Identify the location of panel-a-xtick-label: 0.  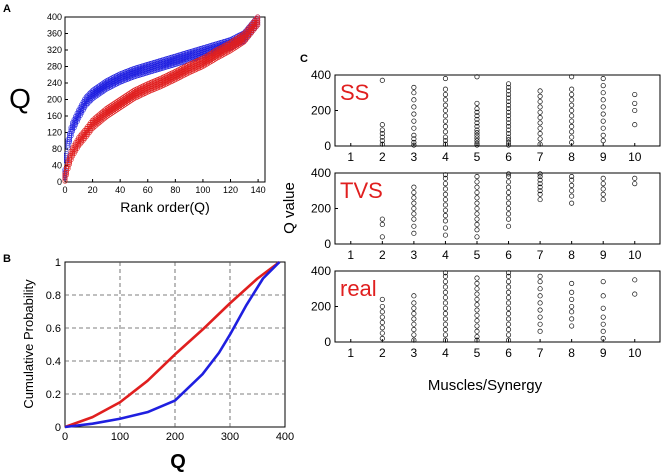
(64, 190).